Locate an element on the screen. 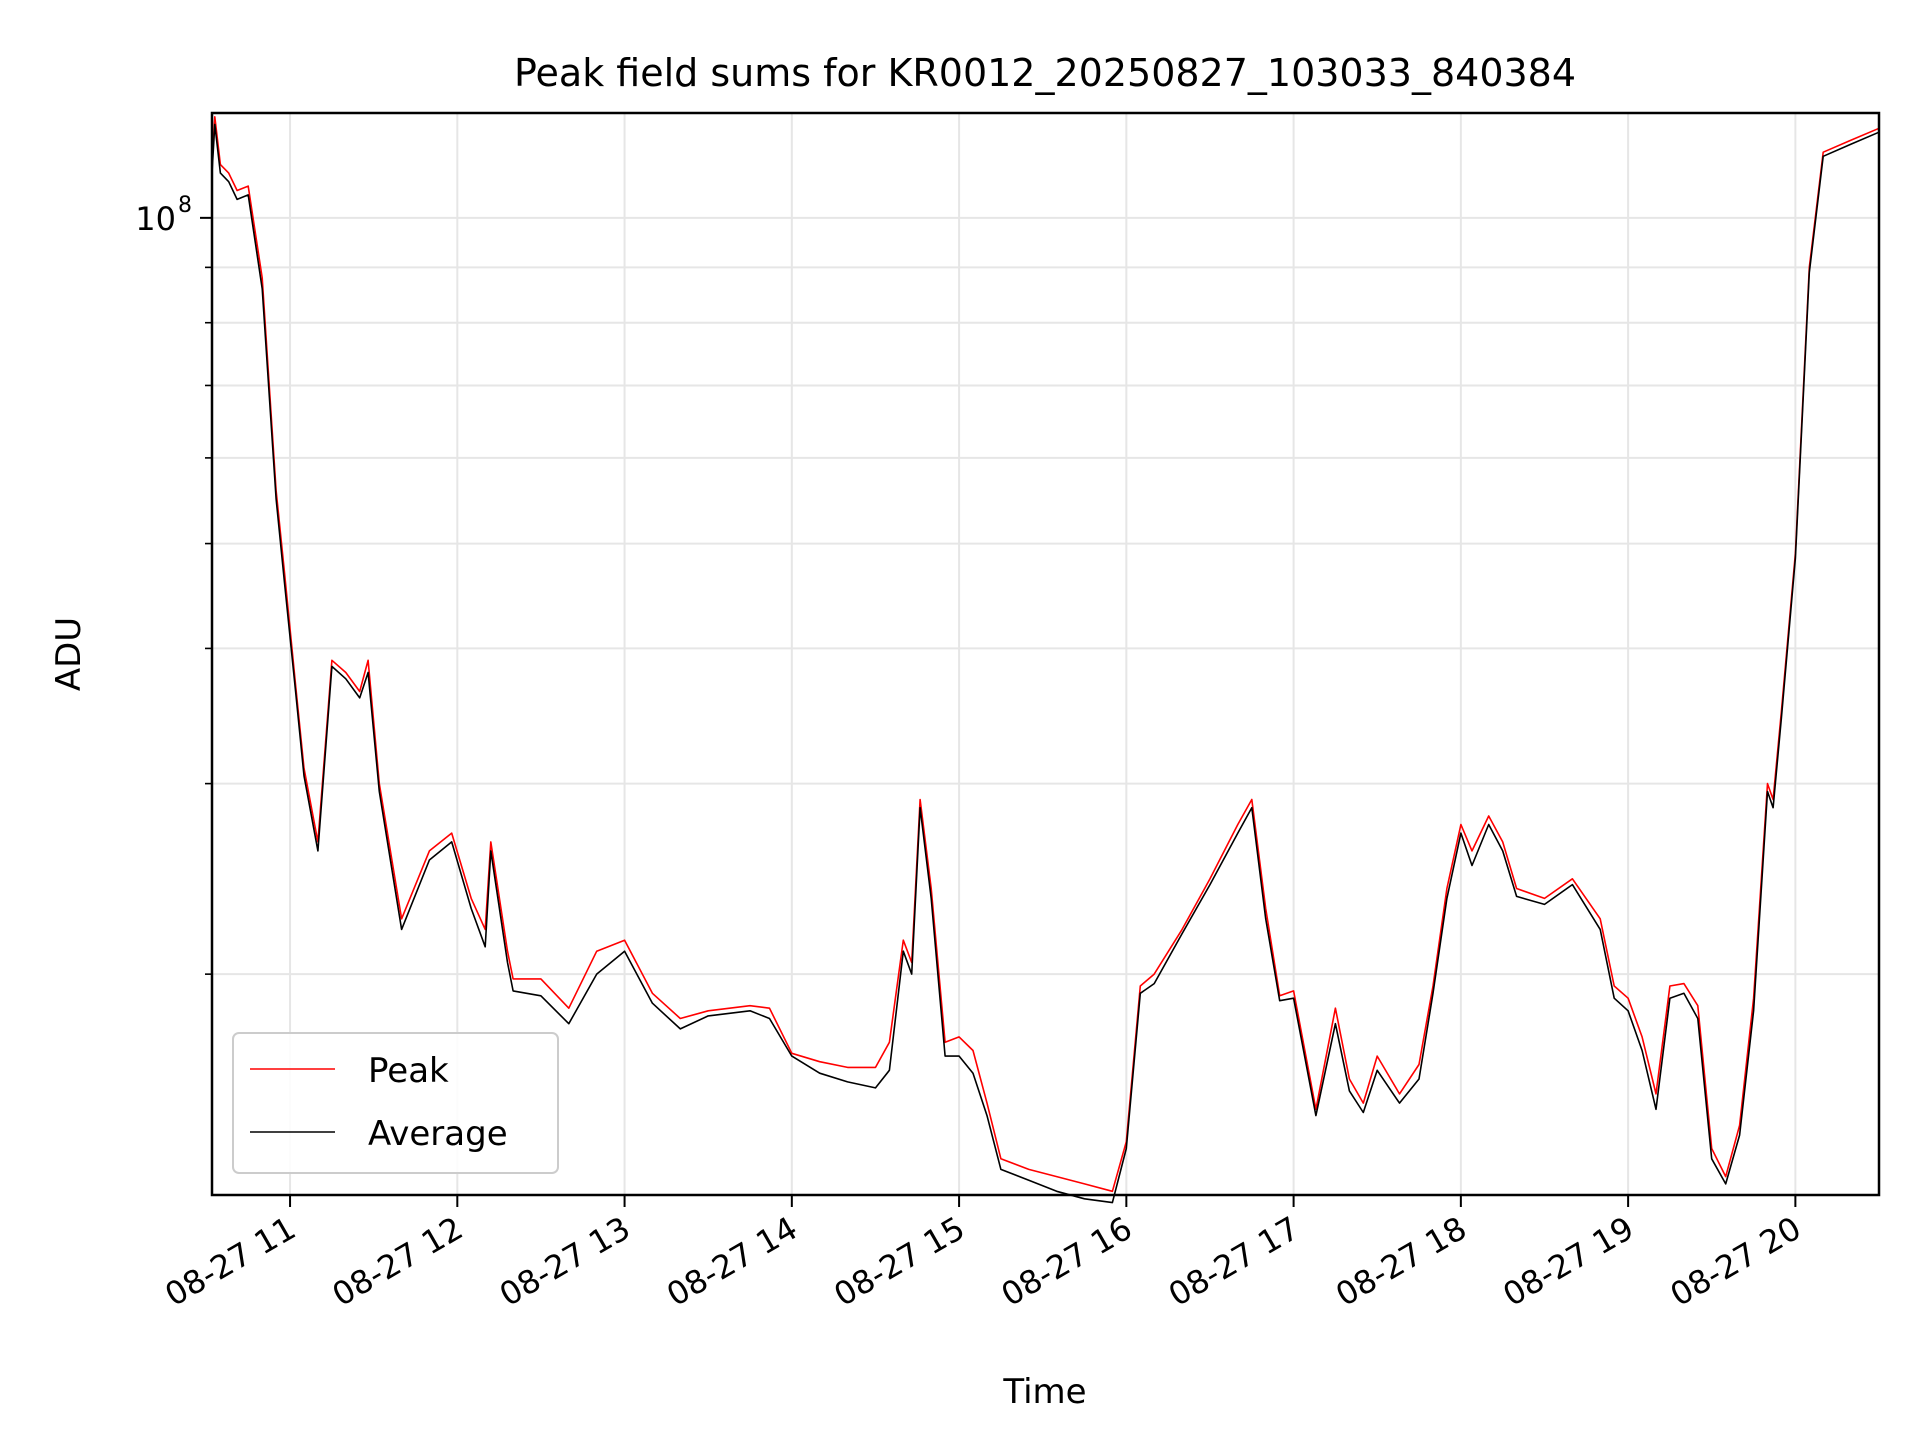 This screenshot has width=1920, height=1444. y-axis-label: ADU is located at coordinates (69, 654).